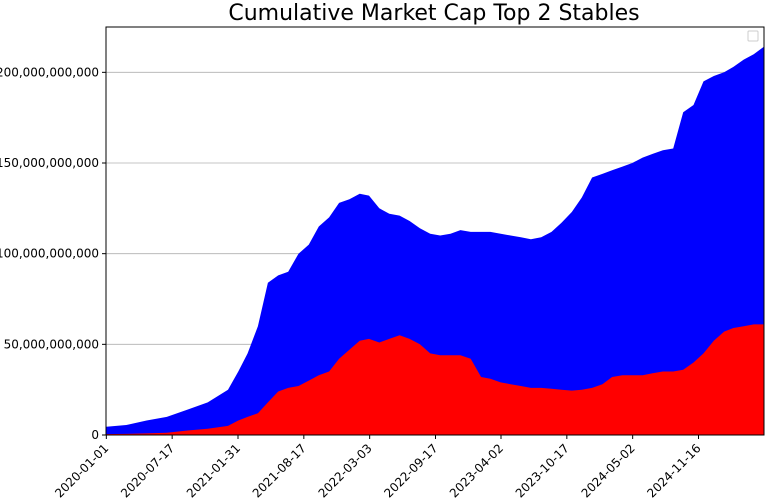 The image size is (768, 498). I want to click on y-tick-label: 0, so click(95, 435).